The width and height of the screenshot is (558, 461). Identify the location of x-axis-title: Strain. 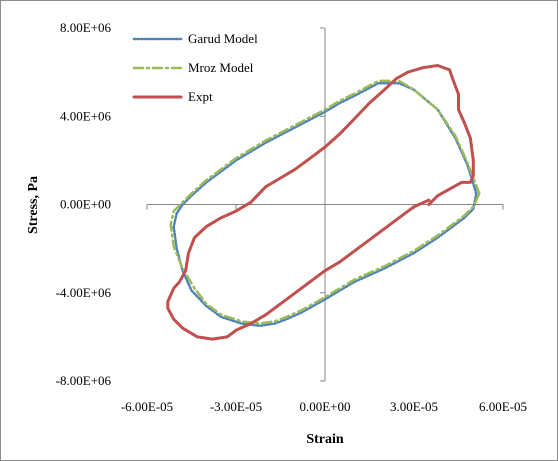
(325, 439).